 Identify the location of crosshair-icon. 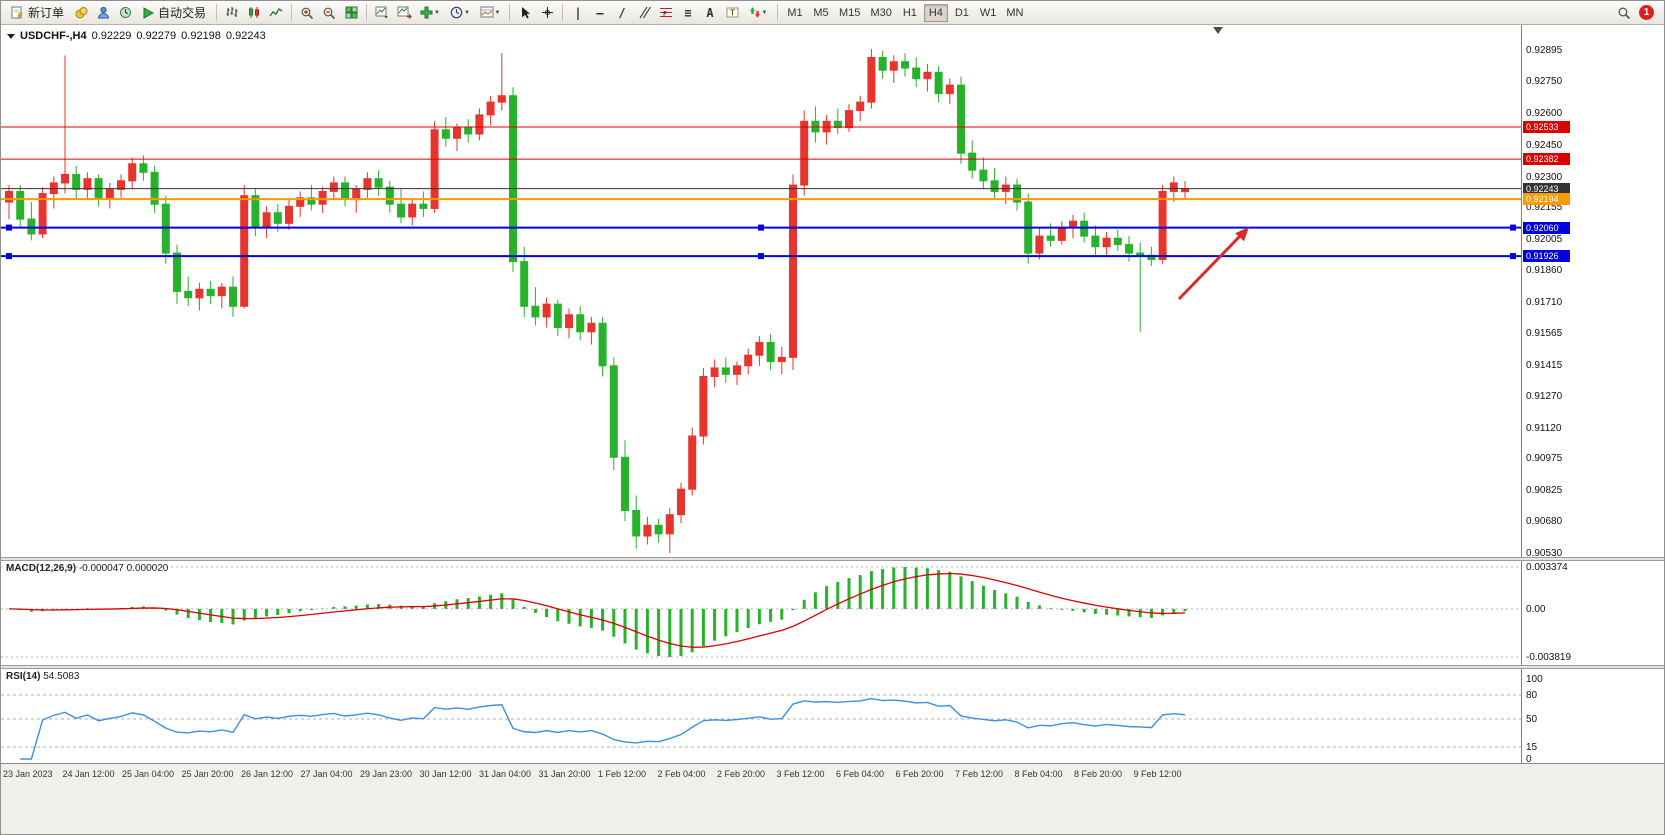
(547, 12).